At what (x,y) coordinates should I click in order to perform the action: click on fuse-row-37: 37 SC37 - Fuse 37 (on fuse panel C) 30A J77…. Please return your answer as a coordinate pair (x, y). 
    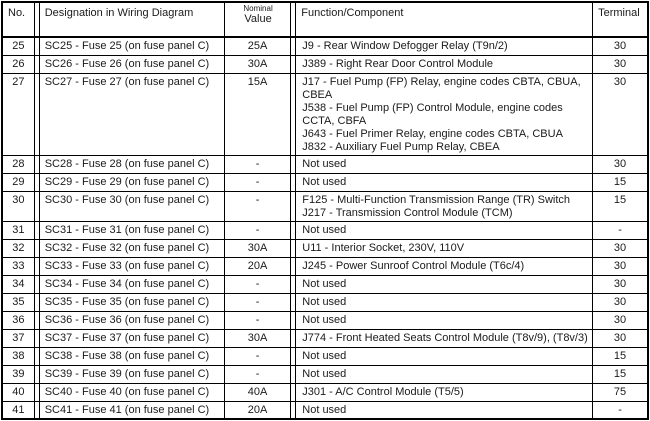
    Looking at the image, I should click on (325, 338).